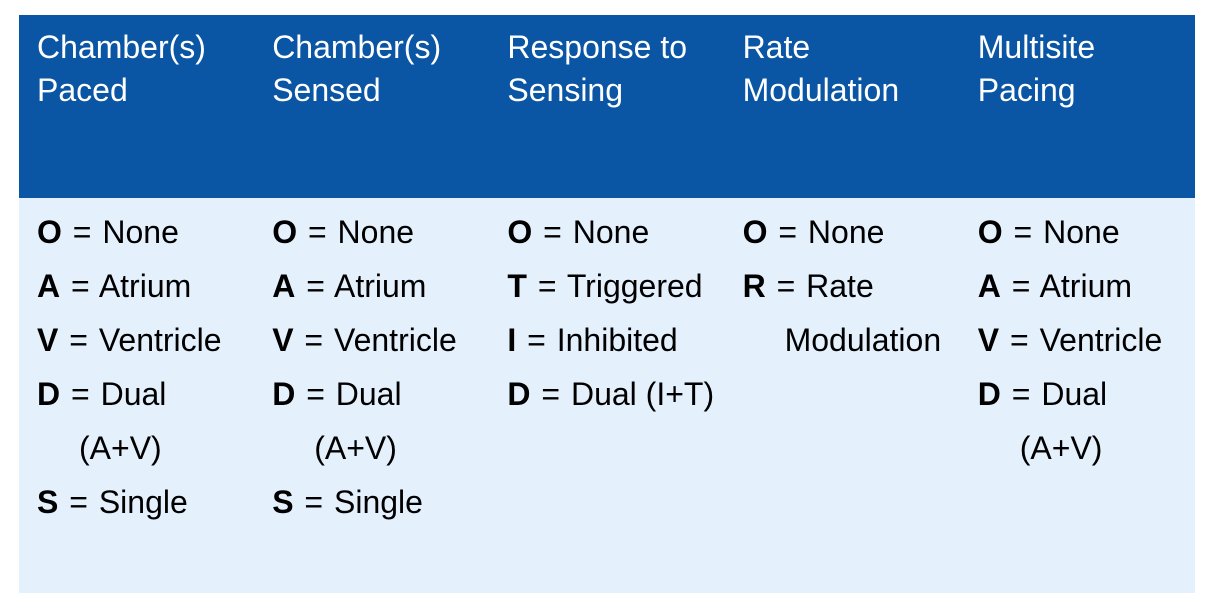 This screenshot has width=1210, height=609. I want to click on header-cell-rate-modulation: Rate Modulation, so click(842, 106).